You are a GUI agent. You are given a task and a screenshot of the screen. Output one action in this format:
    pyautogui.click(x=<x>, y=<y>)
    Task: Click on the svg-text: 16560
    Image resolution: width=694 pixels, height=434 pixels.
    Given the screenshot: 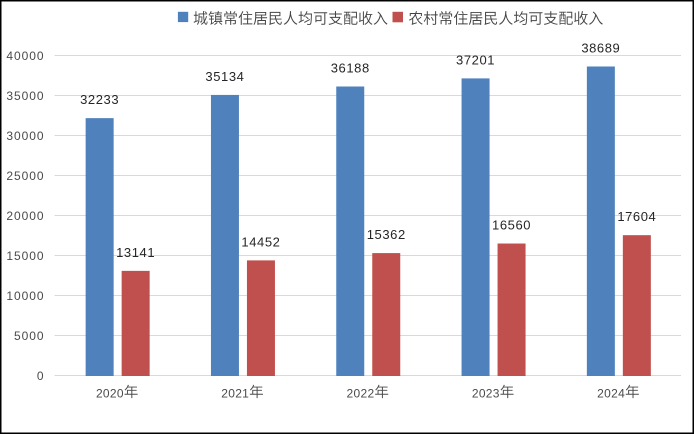 What is the action you would take?
    pyautogui.click(x=511, y=225)
    